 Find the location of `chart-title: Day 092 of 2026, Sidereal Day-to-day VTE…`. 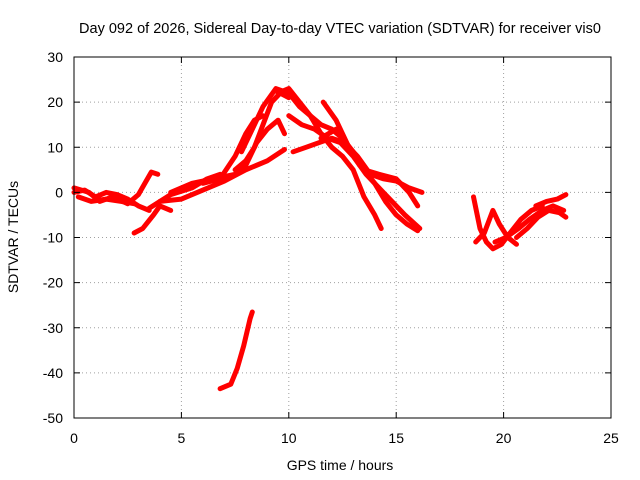

chart-title: Day 092 of 2026, Sidereal Day-to-day VTE… is located at coordinates (340, 29).